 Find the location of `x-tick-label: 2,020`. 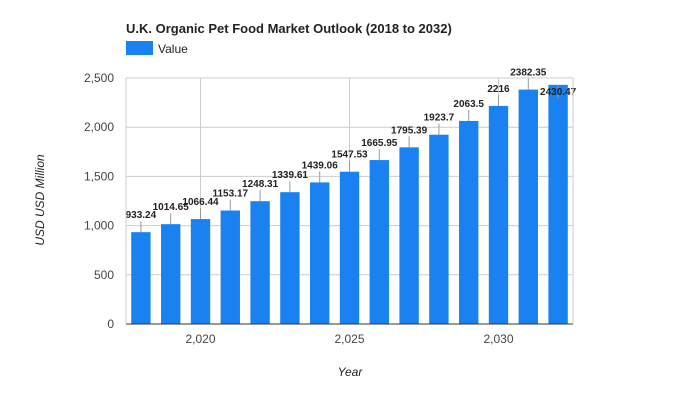

x-tick-label: 2,020 is located at coordinates (200, 339).